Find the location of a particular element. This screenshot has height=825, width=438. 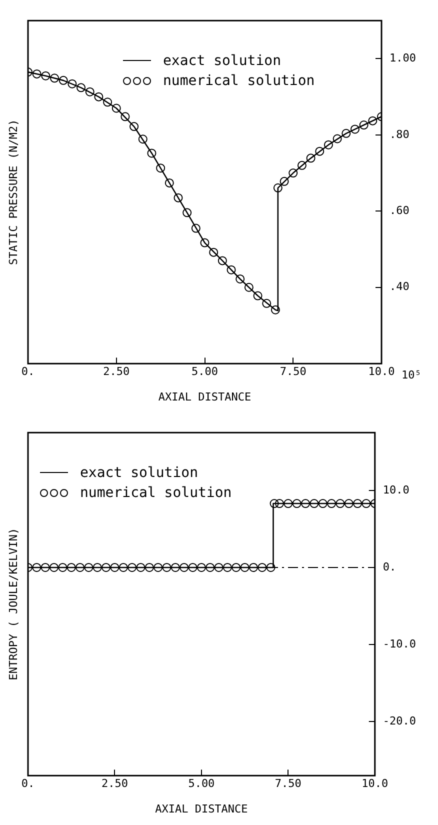

y-tick-label: 10.0 is located at coordinates (396, 489).